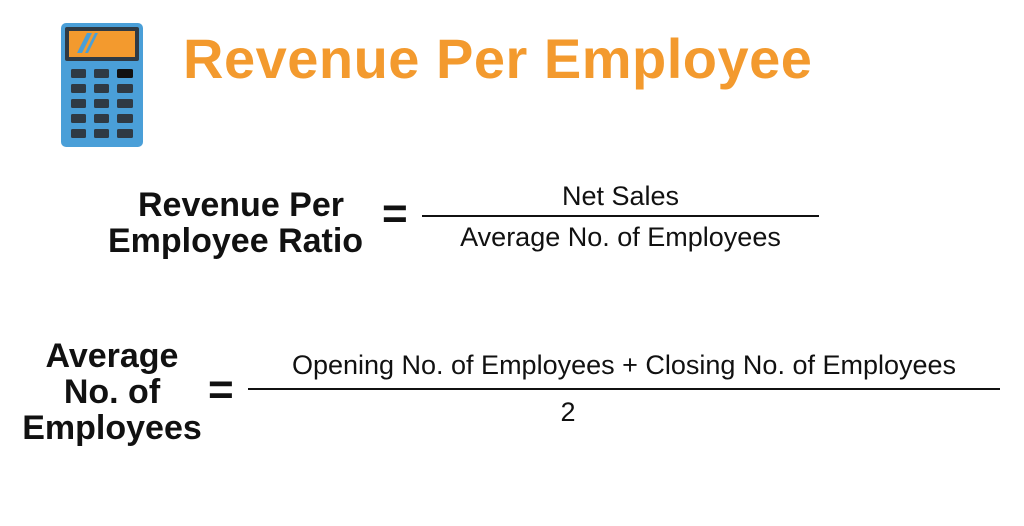 The image size is (1024, 526). What do you see at coordinates (620, 216) in the screenshot?
I see `formula-1-fraction-bar` at bounding box center [620, 216].